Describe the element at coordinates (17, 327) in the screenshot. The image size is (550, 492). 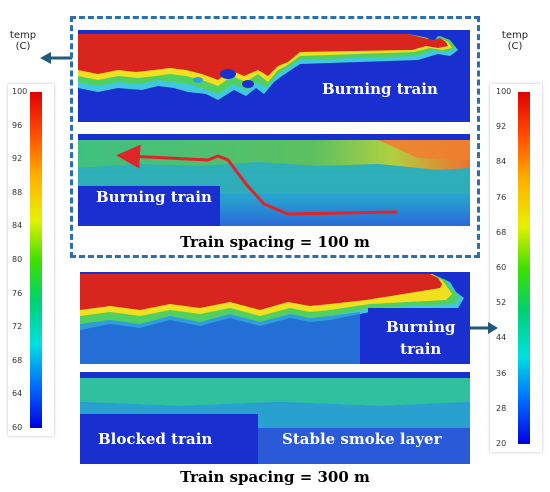
I see `left-colorbar-tick: 72` at that location.